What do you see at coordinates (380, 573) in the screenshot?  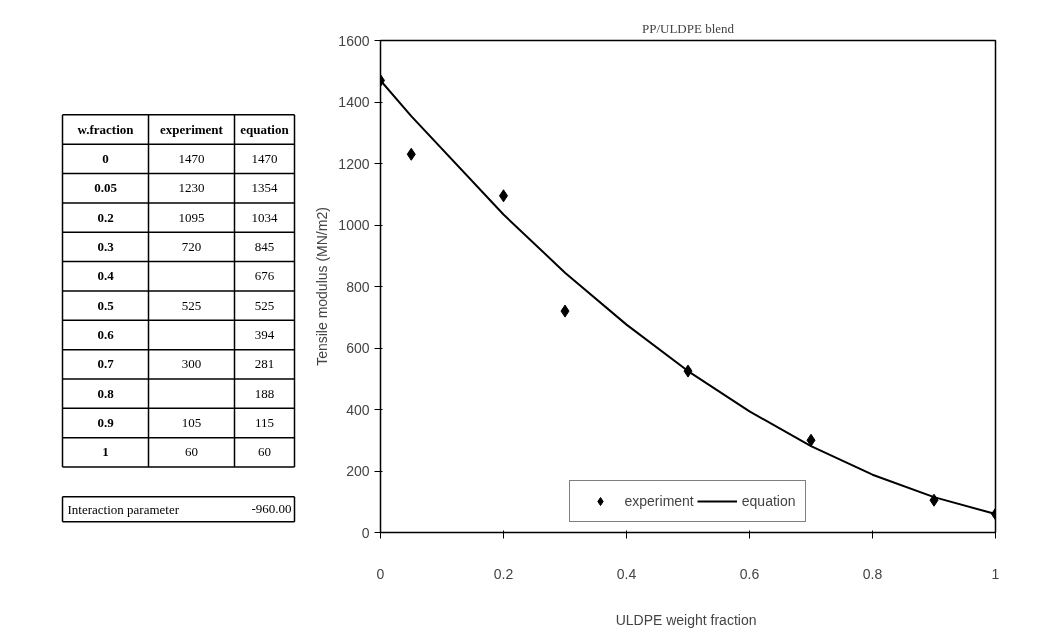 I see `x-tick-label: 0` at bounding box center [380, 573].